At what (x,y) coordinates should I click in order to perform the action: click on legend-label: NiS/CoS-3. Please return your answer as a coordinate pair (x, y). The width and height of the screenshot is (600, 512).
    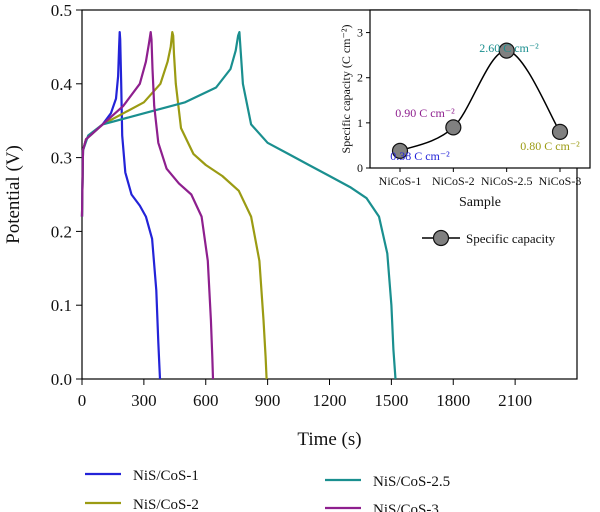
    Looking at the image, I should click on (406, 507).